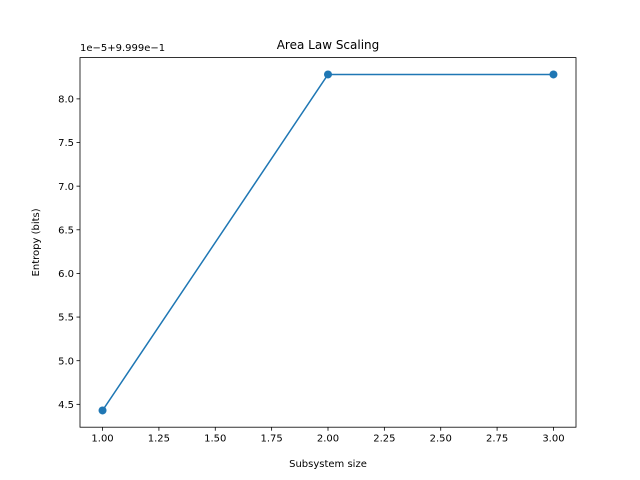 Image resolution: width=640 pixels, height=480 pixels. Describe the element at coordinates (384, 439) in the screenshot. I see `x-tick-label: 2.25` at that location.